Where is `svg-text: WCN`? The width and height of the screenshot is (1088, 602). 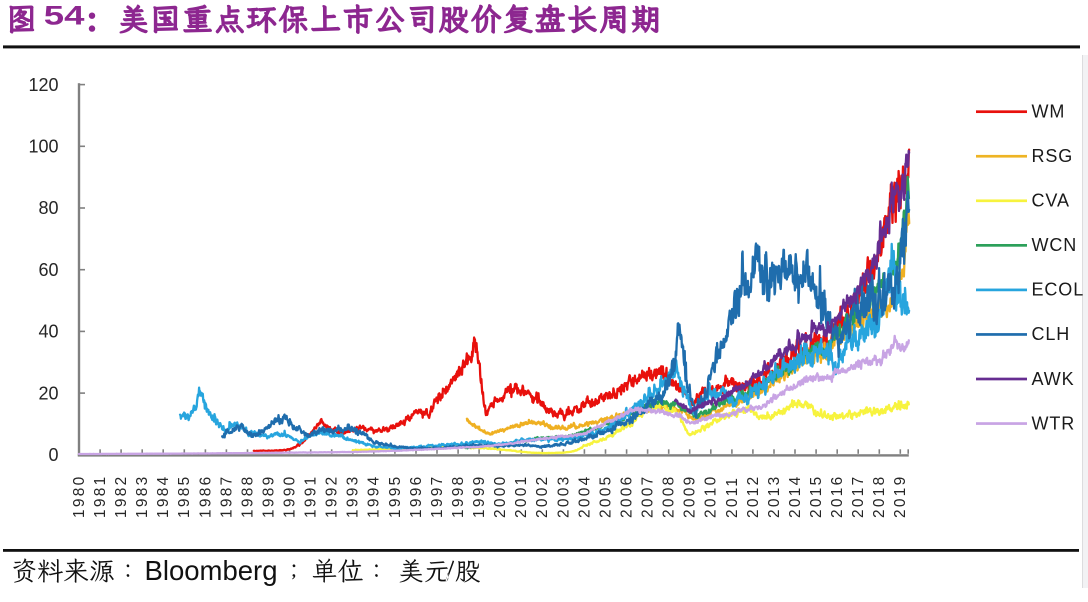
svg-text: WCN is located at coordinates (1055, 245).